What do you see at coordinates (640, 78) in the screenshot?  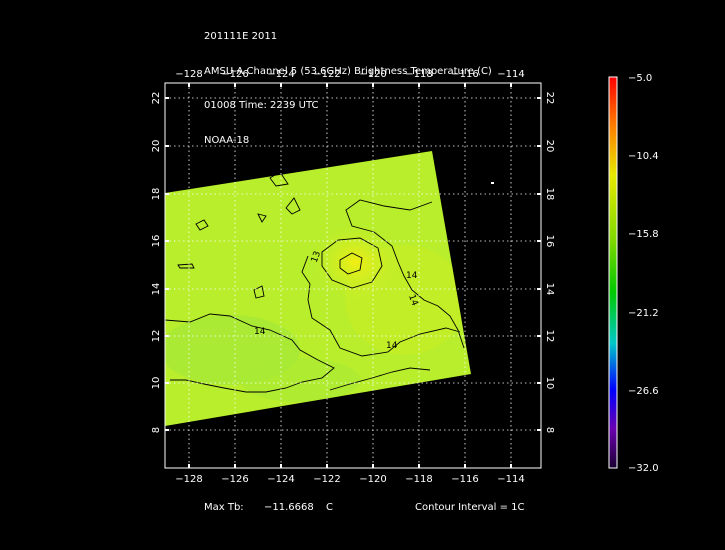 I see `colorbar-label: −5.0` at bounding box center [640, 78].